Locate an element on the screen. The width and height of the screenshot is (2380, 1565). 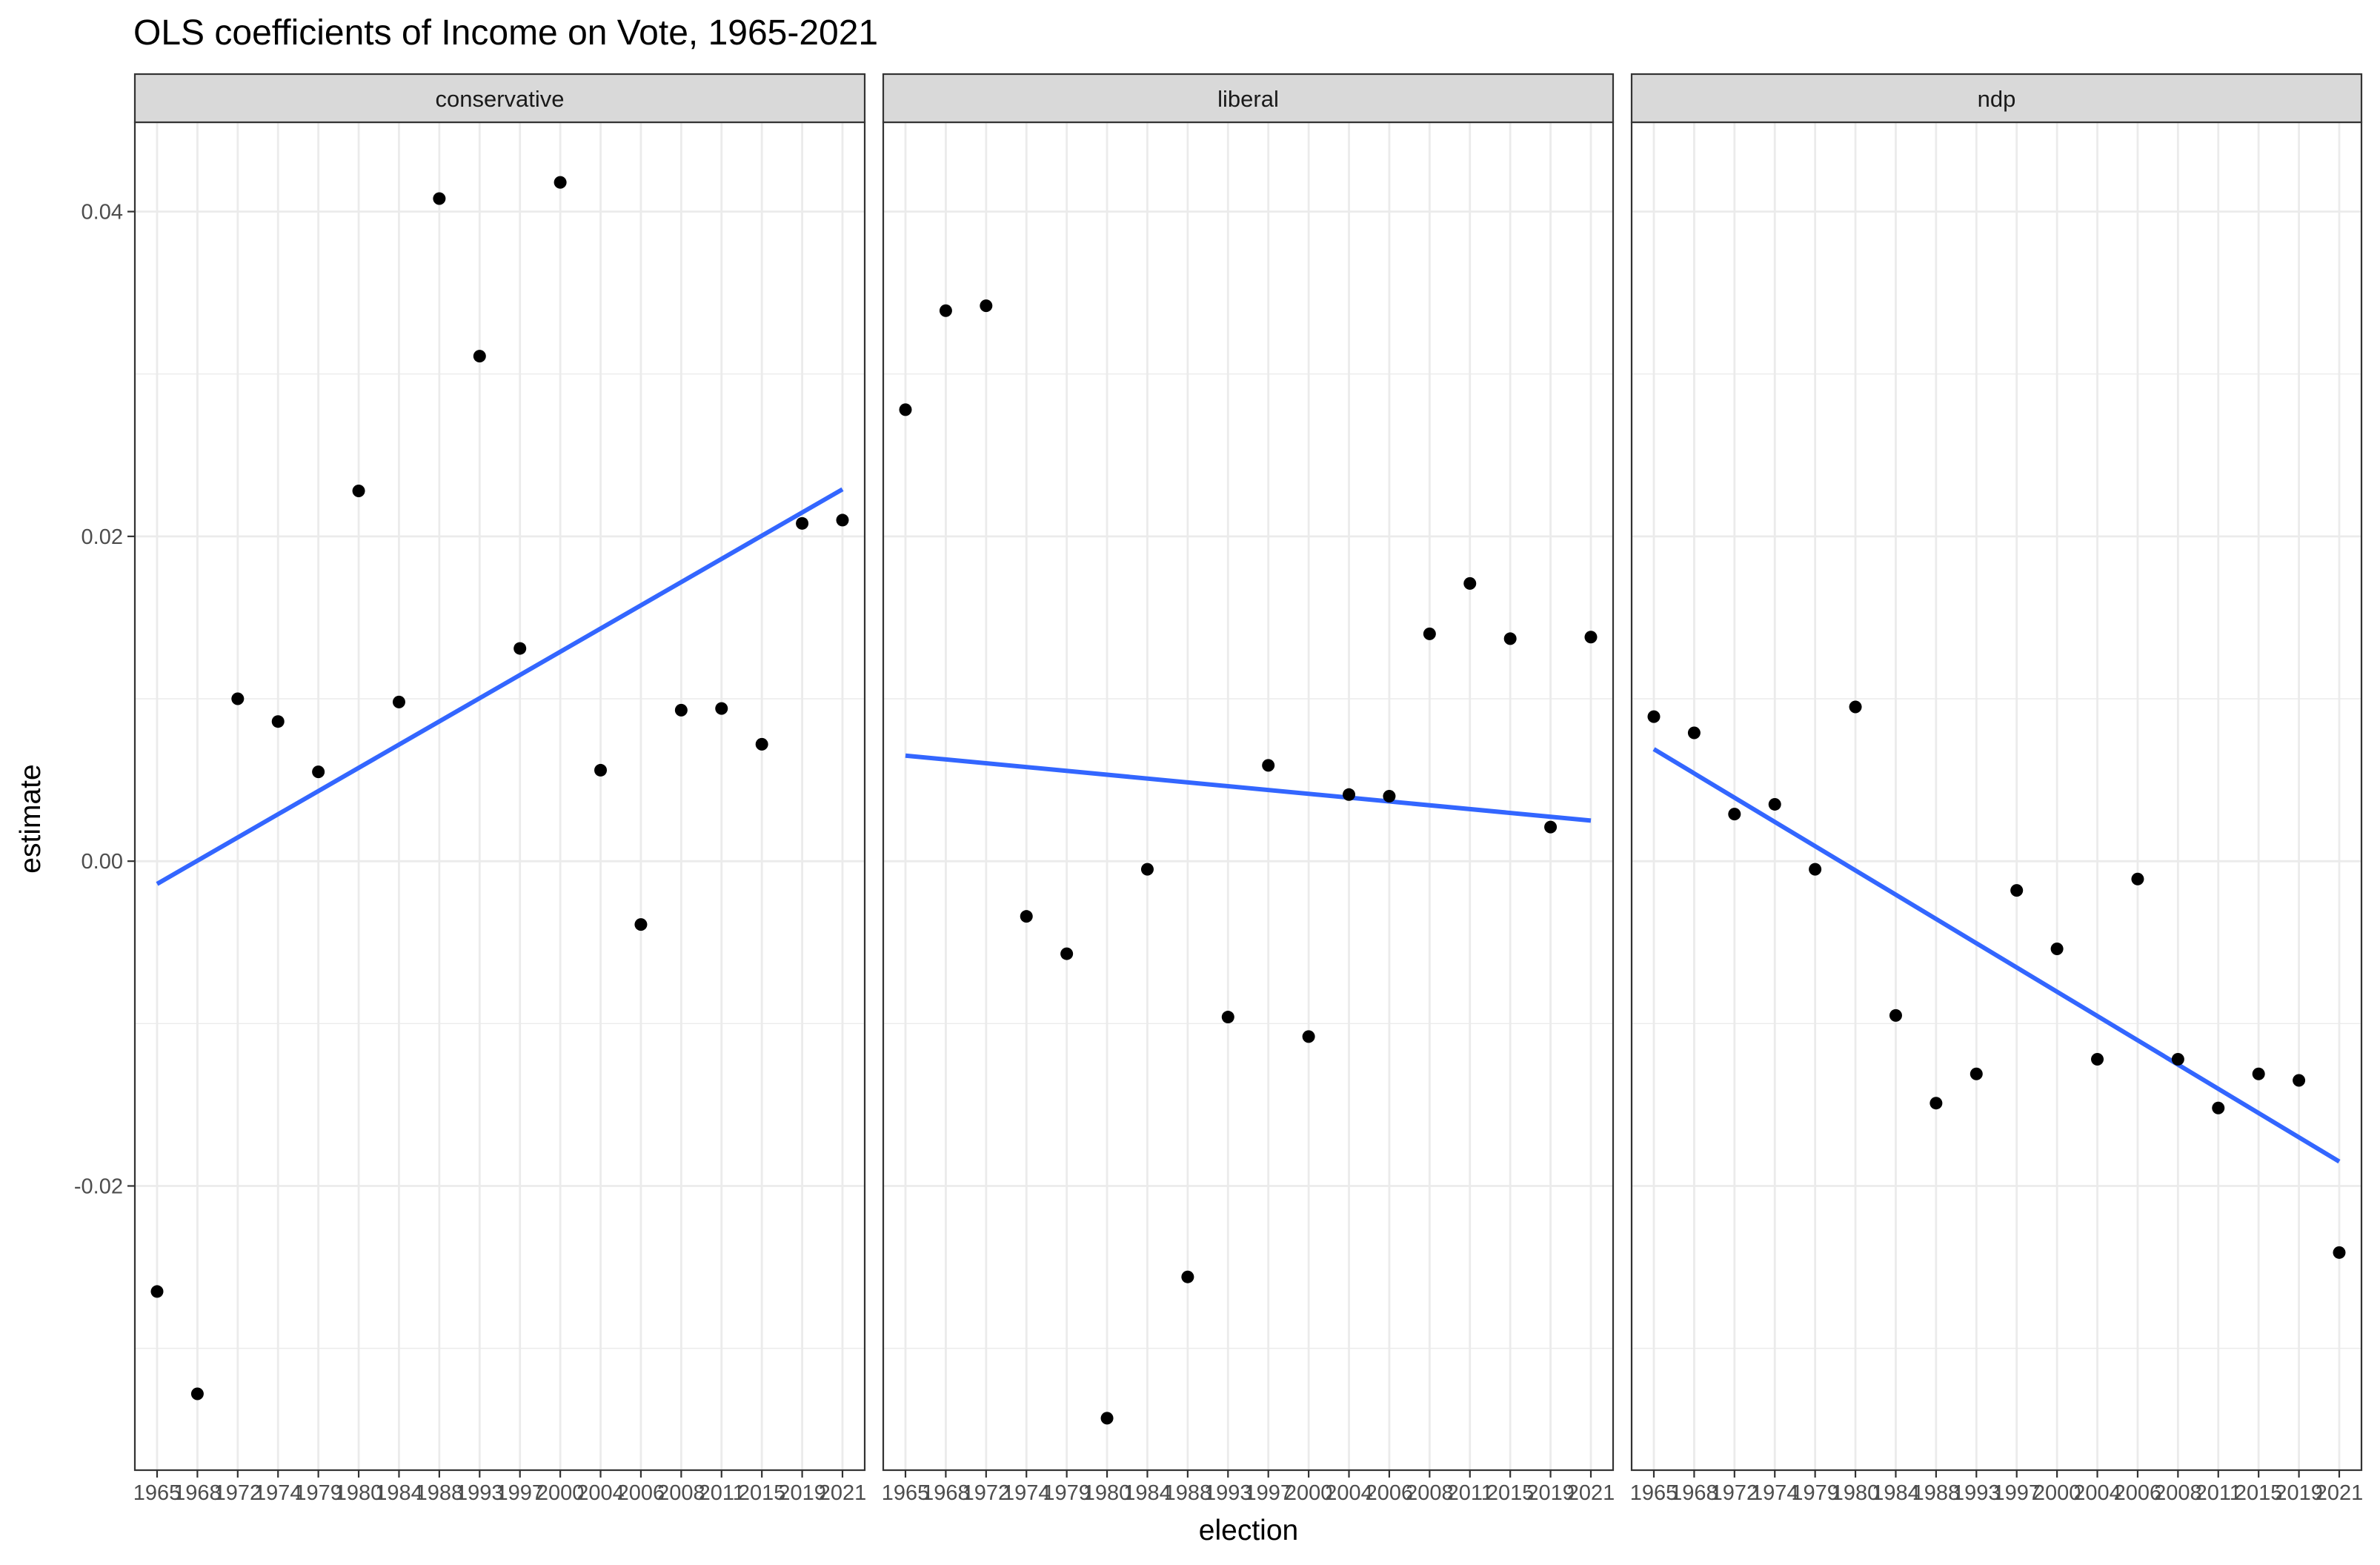
x-axis-title: election is located at coordinates (1248, 1530).